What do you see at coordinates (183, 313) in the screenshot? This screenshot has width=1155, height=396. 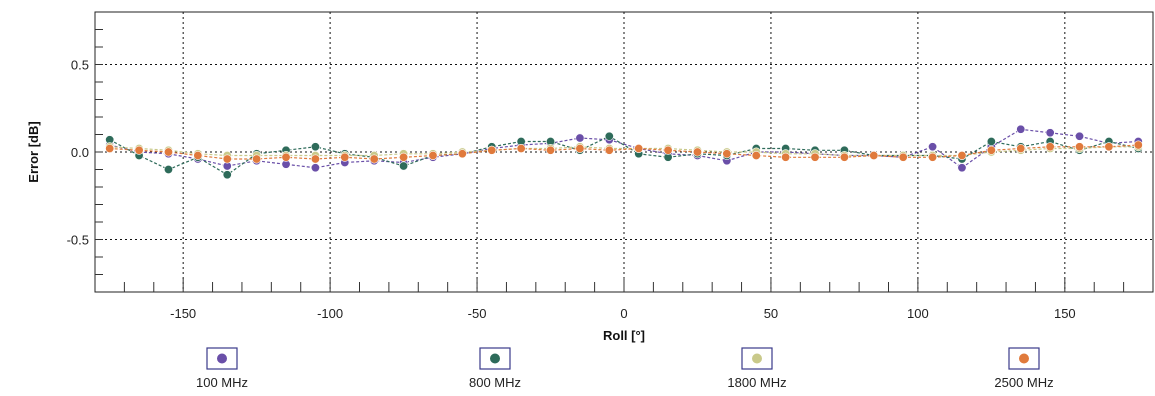 I see `x-tick-label: -150` at bounding box center [183, 313].